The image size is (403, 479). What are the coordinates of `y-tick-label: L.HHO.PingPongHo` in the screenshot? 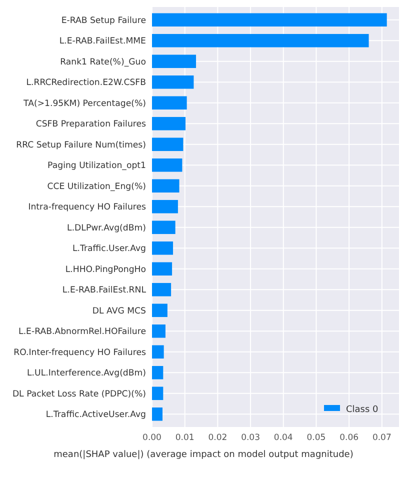 It's located at (105, 269).